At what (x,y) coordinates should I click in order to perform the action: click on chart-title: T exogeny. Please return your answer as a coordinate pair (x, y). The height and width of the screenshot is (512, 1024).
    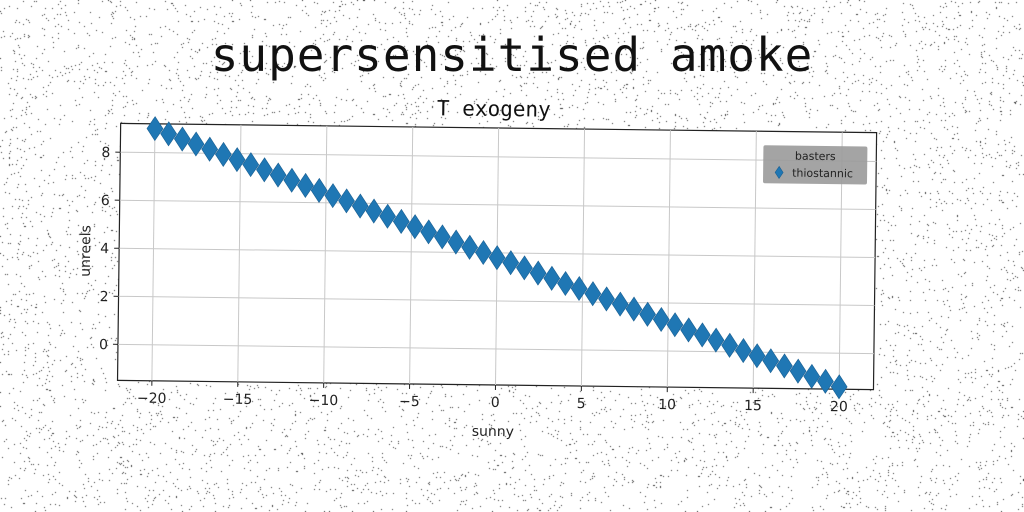
    Looking at the image, I should click on (494, 108).